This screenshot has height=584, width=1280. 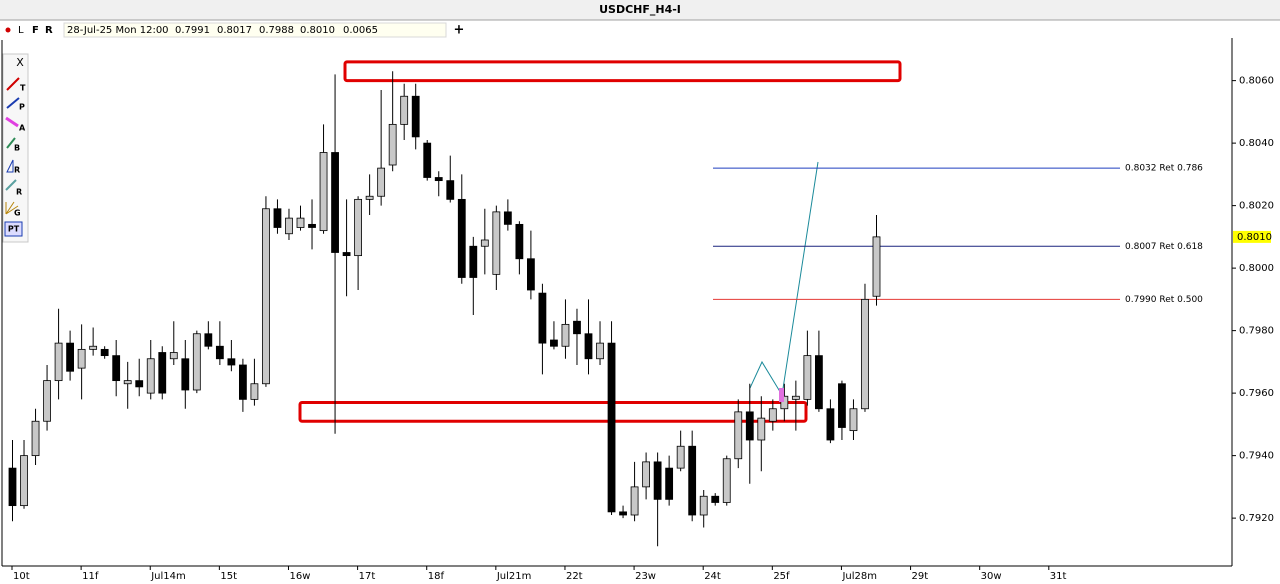 What do you see at coordinates (35, 30) in the screenshot?
I see `button-f: F` at bounding box center [35, 30].